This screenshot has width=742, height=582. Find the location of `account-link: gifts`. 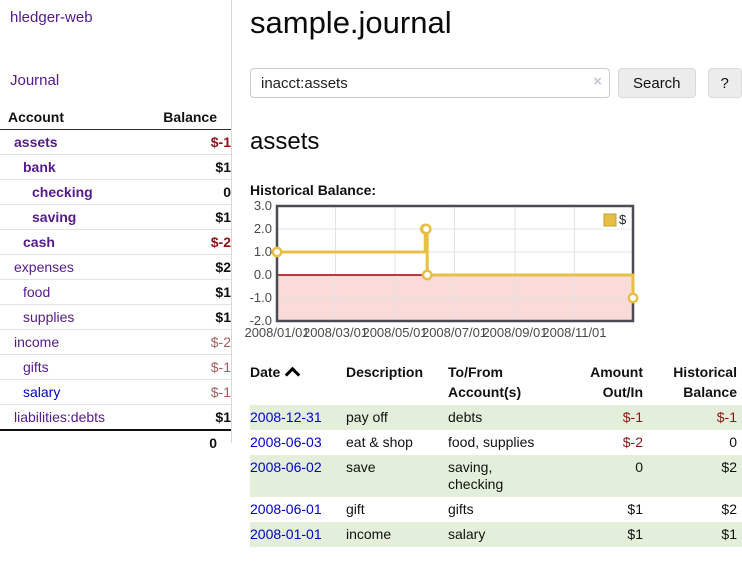

account-link: gifts is located at coordinates (36, 367).